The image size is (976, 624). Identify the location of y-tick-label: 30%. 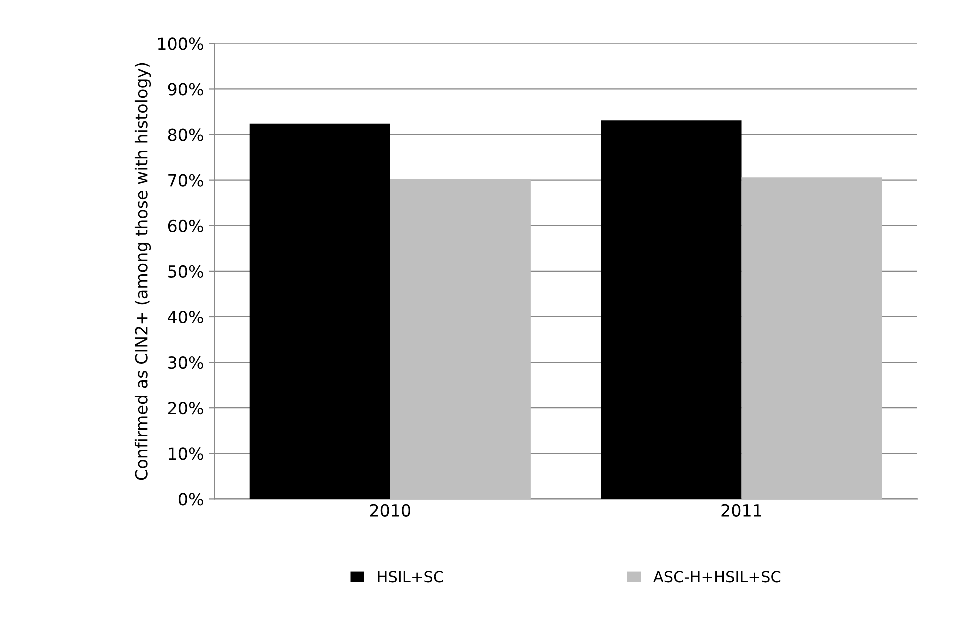
(186, 363).